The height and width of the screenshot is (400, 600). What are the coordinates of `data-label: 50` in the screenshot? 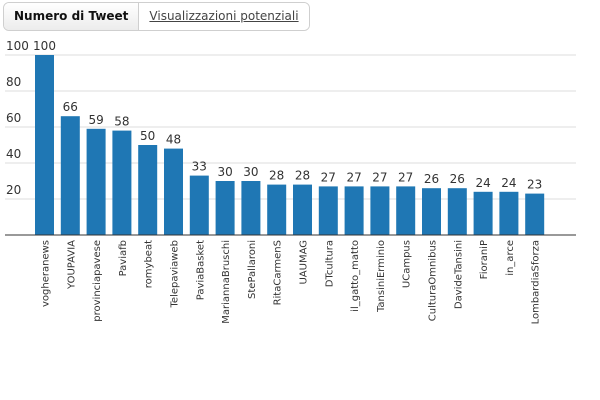 It's located at (147, 136).